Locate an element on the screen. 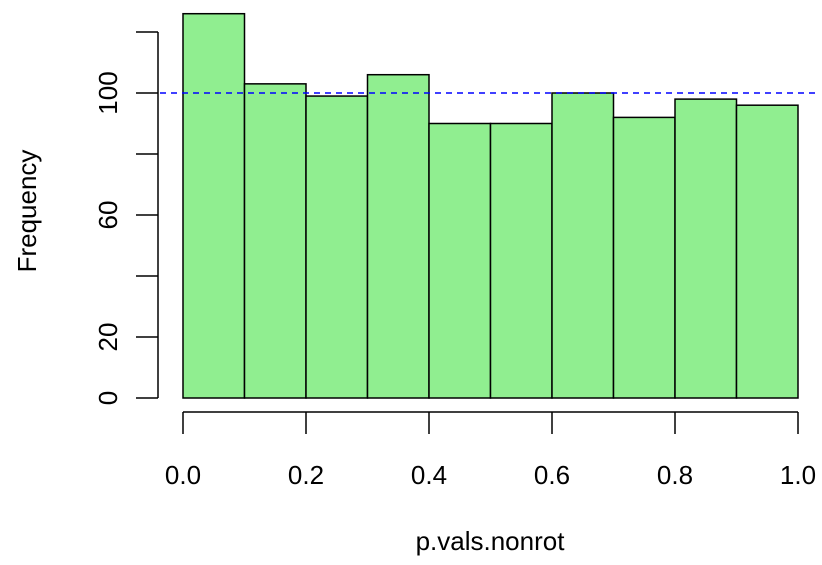 The height and width of the screenshot is (565, 822). y-axis: 0 20 60 100 is located at coordinates (126, 218).